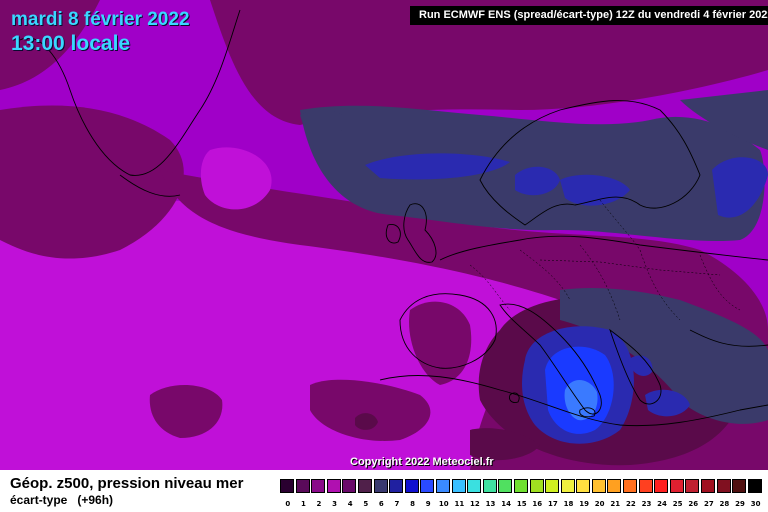 The height and width of the screenshot is (512, 768). Describe the element at coordinates (459, 504) in the screenshot. I see `legend-tick: 11` at that location.